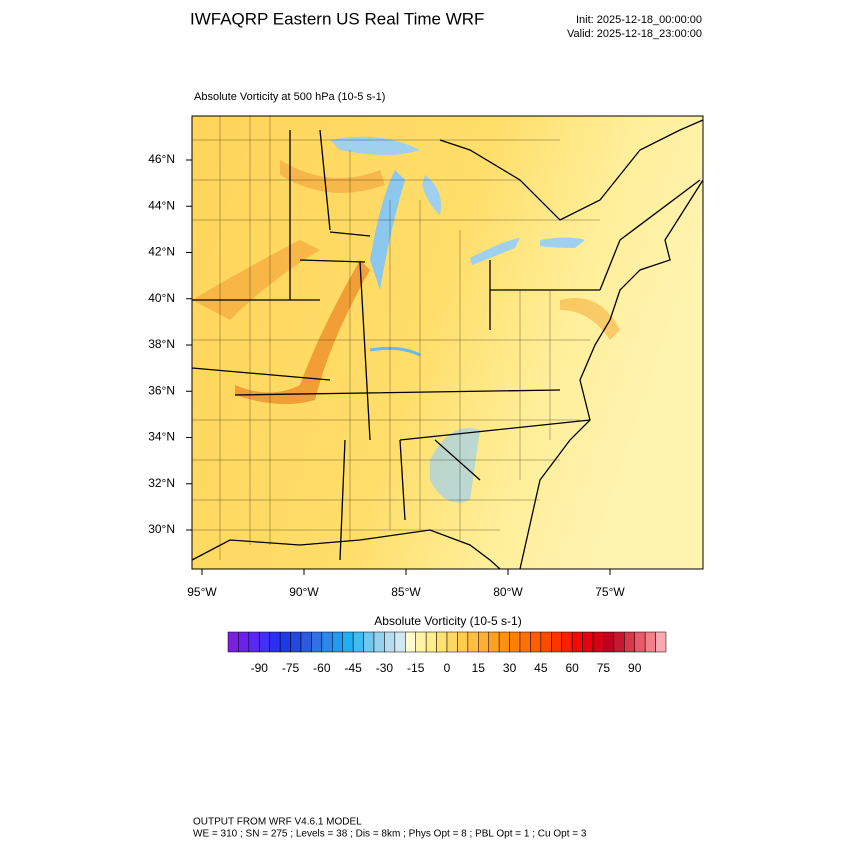 Image resolution: width=850 pixels, height=855 pixels. Describe the element at coordinates (635, 668) in the screenshot. I see `colorbar-tick-label: 90` at that location.